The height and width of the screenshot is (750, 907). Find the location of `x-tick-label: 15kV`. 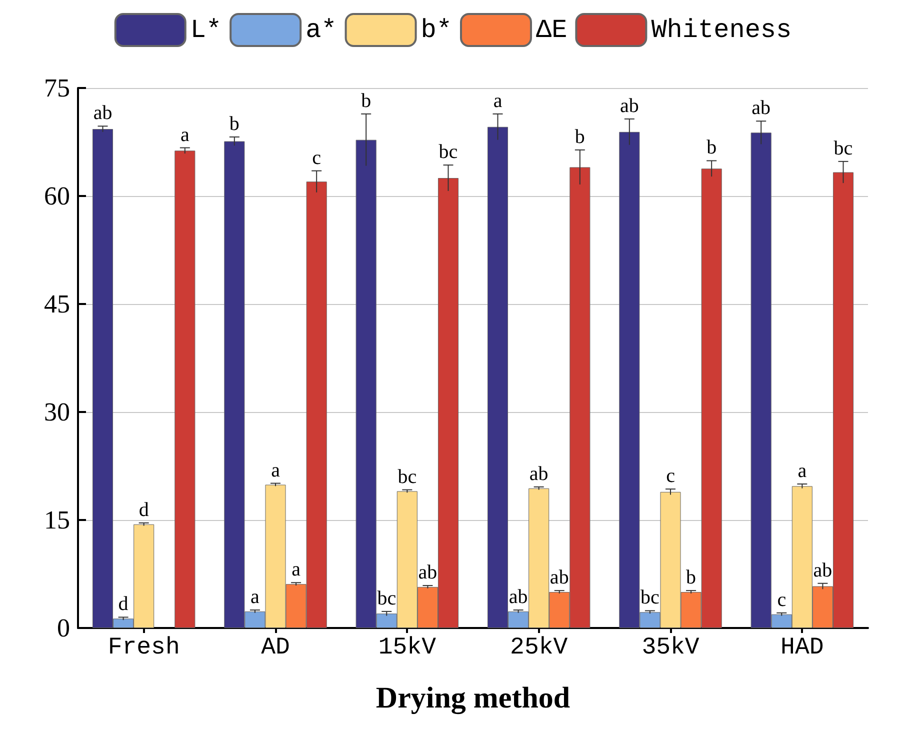

x-tick-label: 15kV is located at coordinates (407, 648).